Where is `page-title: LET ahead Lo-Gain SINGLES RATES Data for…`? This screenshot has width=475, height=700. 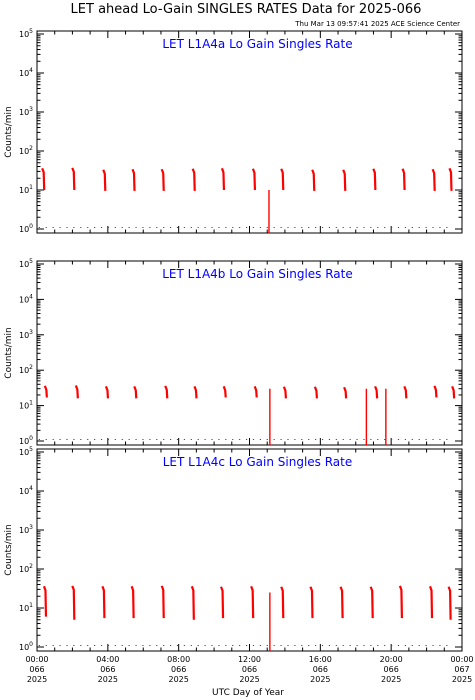
page-title: LET ahead Lo-Gain SINGLES RATES Data for… is located at coordinates (246, 9).